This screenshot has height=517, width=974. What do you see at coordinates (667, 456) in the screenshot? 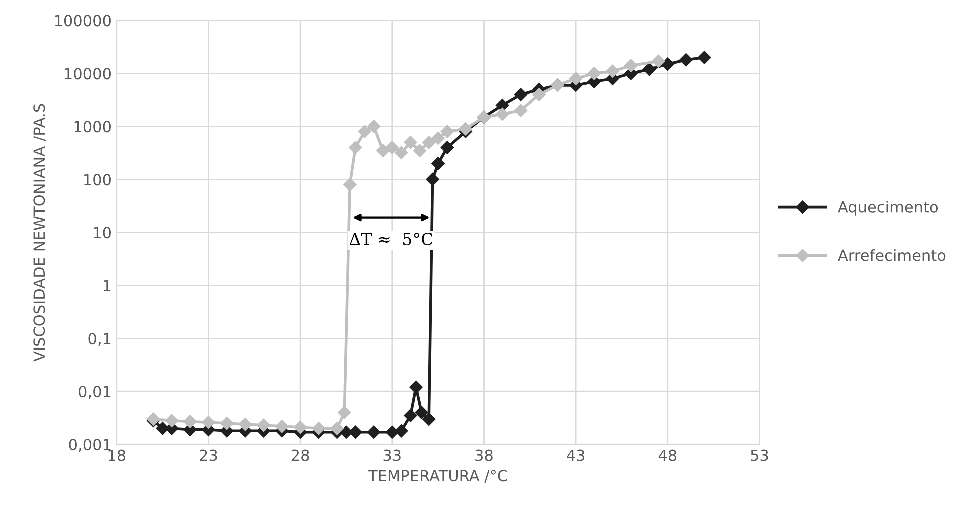
I see `x-tick-label: 48` at bounding box center [667, 456].